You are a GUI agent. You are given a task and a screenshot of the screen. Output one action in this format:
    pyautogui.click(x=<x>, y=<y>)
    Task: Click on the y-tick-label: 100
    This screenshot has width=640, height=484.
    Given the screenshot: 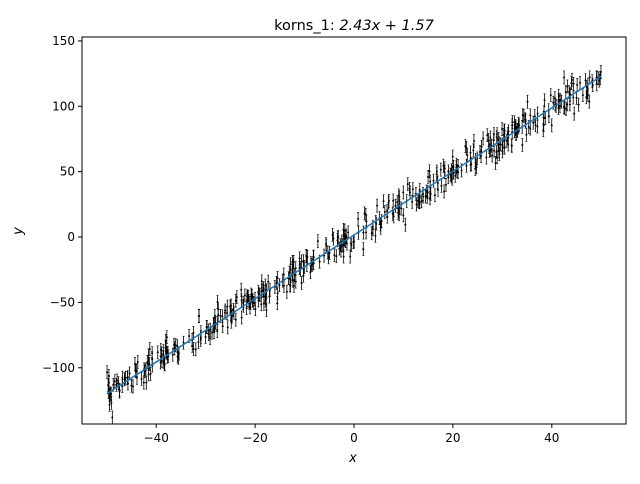 What is the action you would take?
    pyautogui.click(x=63, y=106)
    